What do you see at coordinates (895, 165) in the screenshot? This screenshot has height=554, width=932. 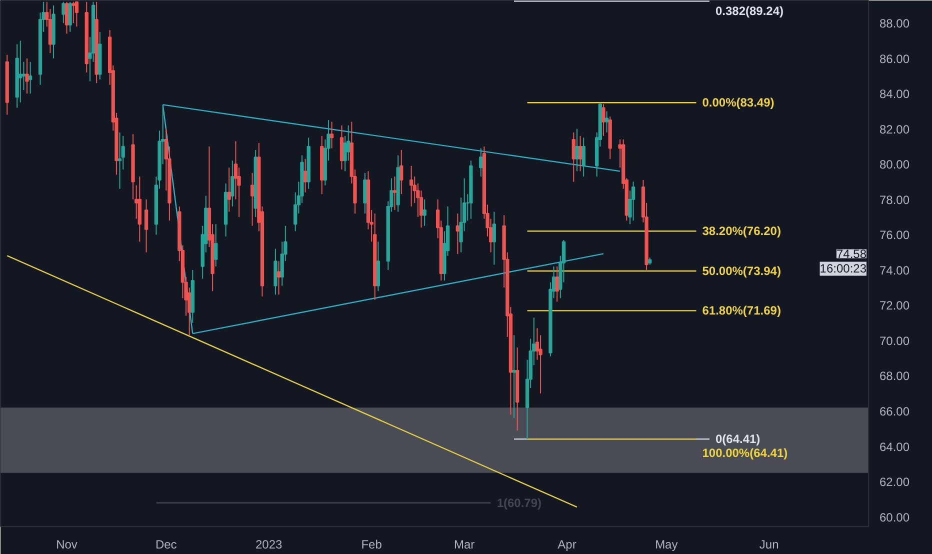 I see `y-tick-label: 80.00` at bounding box center [895, 165].